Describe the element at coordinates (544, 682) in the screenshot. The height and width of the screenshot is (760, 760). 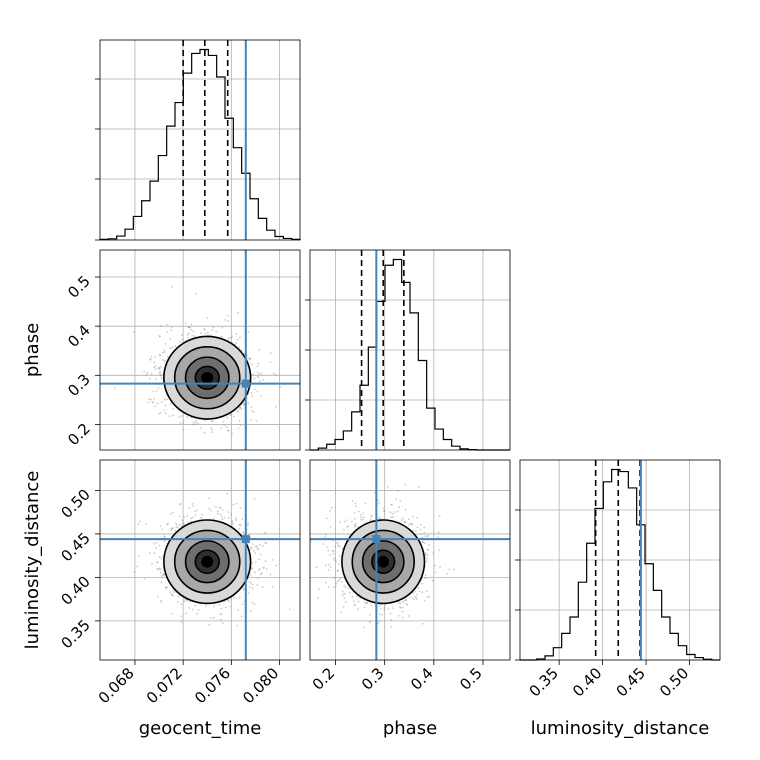
I see `x-tick-label: 0.35` at that location.